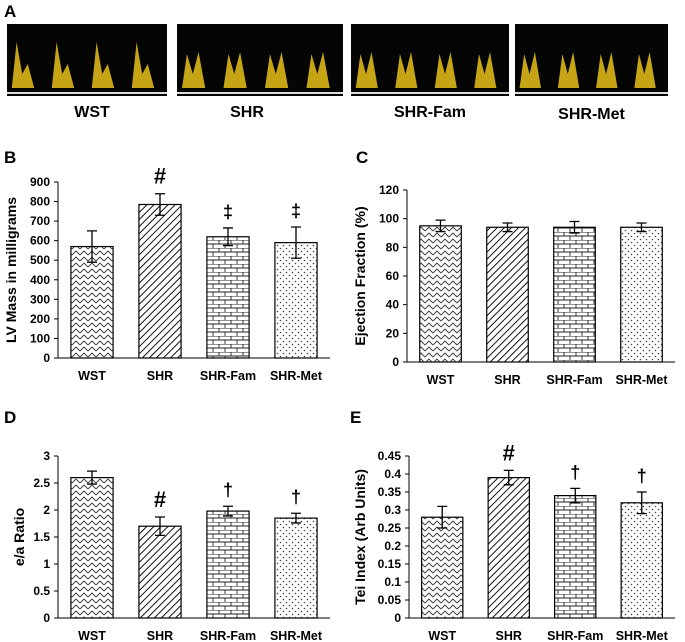 This screenshot has height=642, width=685. Describe the element at coordinates (389, 190) in the screenshot. I see `y-tick-label: 120` at that location.